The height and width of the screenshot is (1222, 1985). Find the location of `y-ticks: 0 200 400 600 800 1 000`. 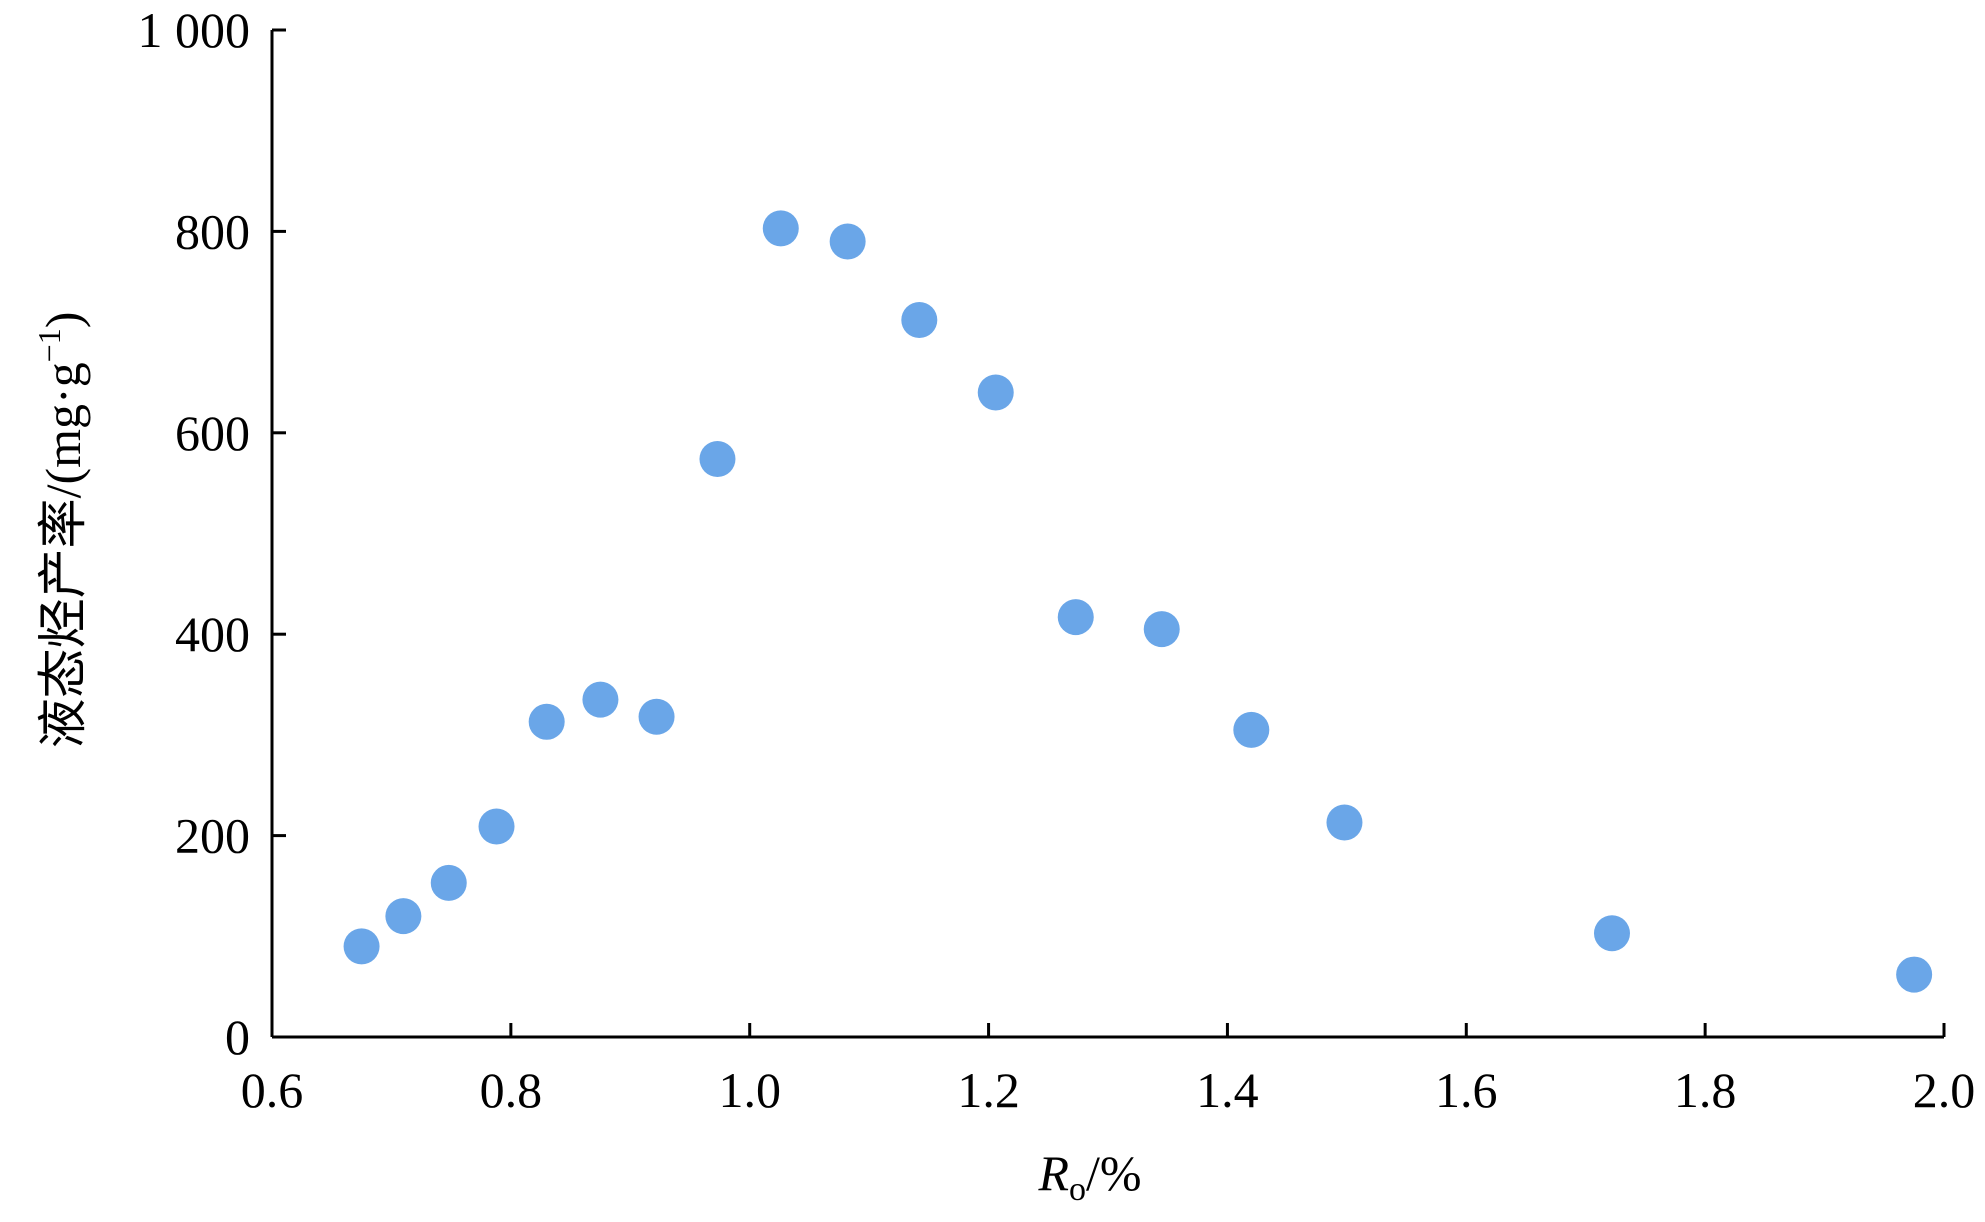

y-ticks: 0 200 400 600 800 1 000 is located at coordinates (212, 533).